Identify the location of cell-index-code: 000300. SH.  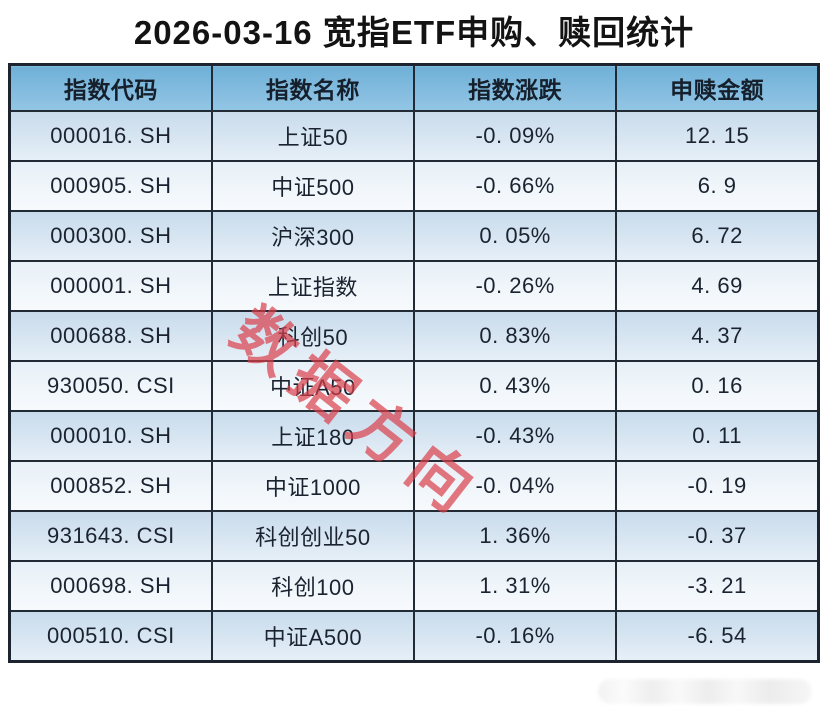
(110, 236).